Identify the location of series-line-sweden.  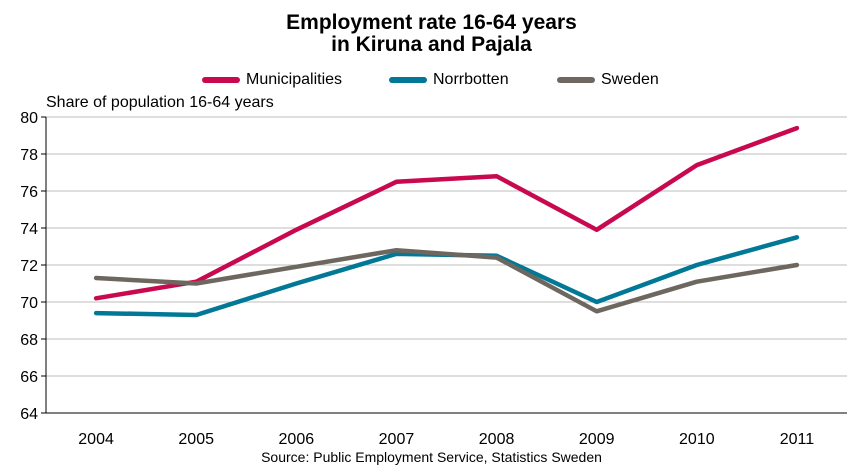
(446, 280).